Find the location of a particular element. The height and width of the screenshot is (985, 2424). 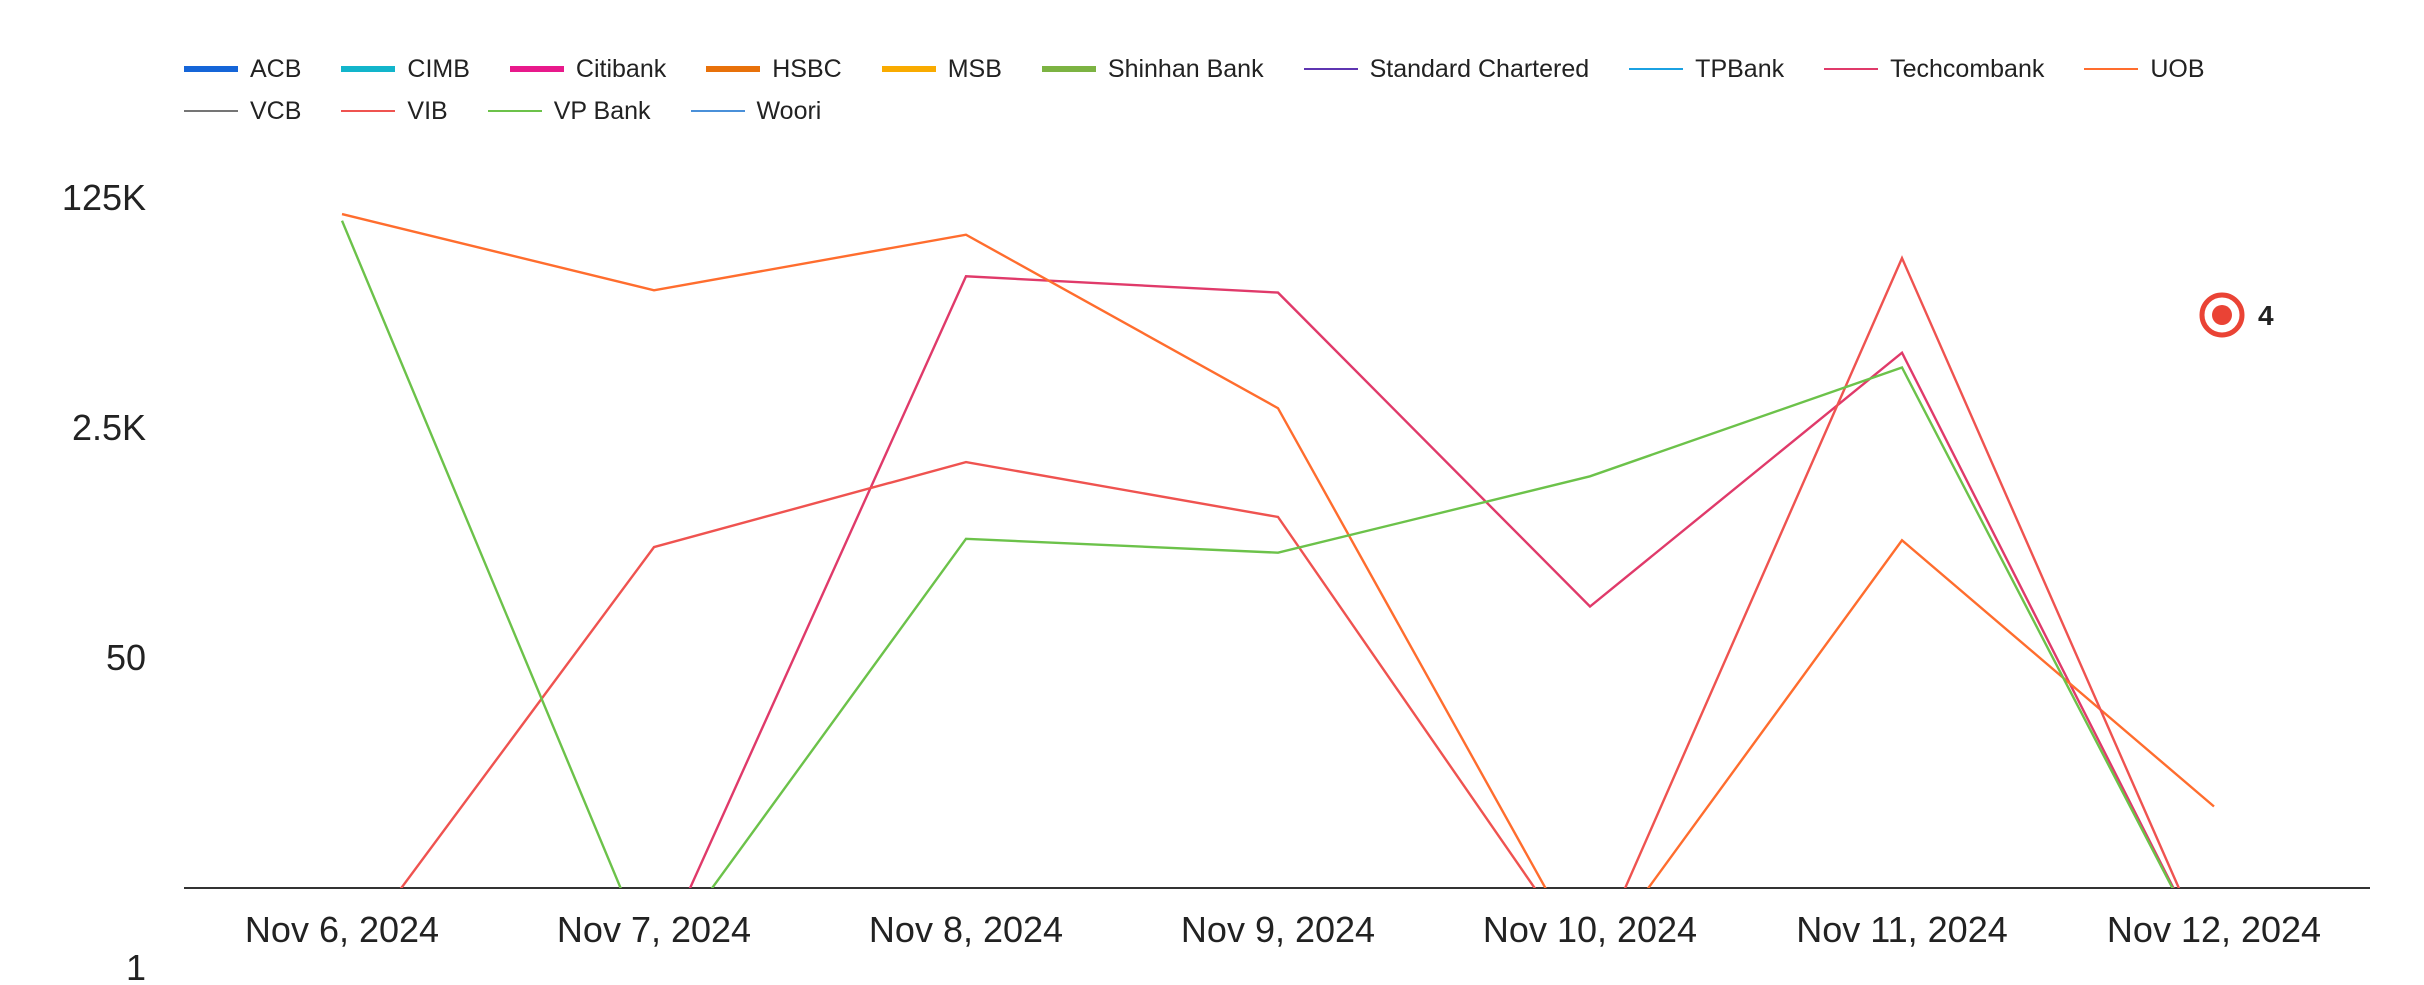

x-tick-label: Nov 9, 2024 is located at coordinates (1278, 929).